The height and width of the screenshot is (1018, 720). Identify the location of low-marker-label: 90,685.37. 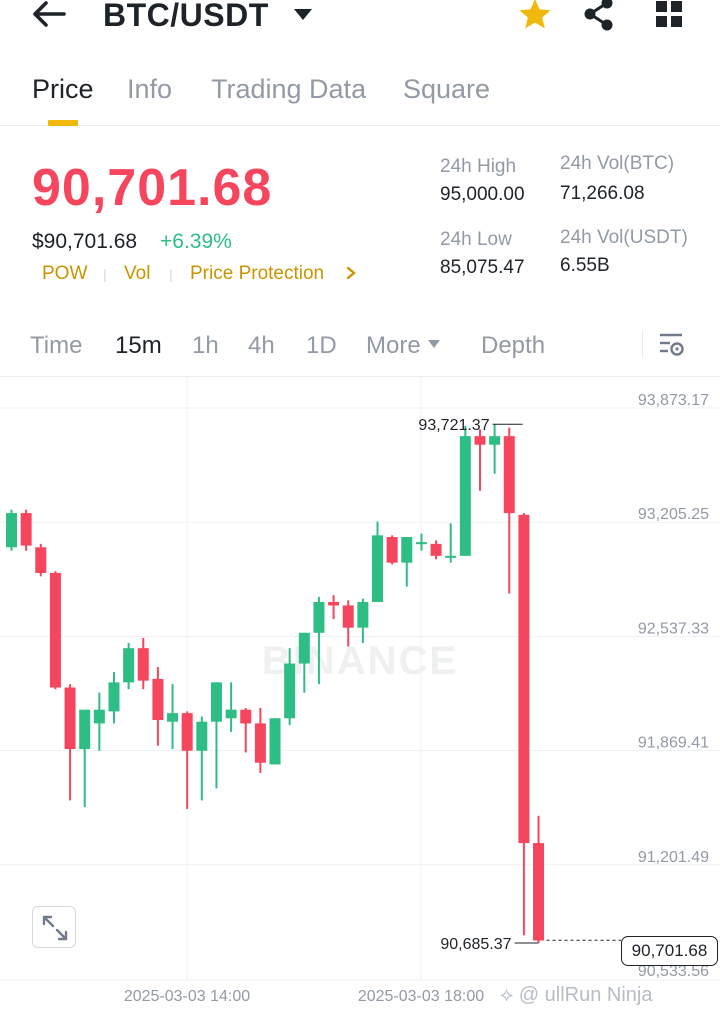
(475, 944).